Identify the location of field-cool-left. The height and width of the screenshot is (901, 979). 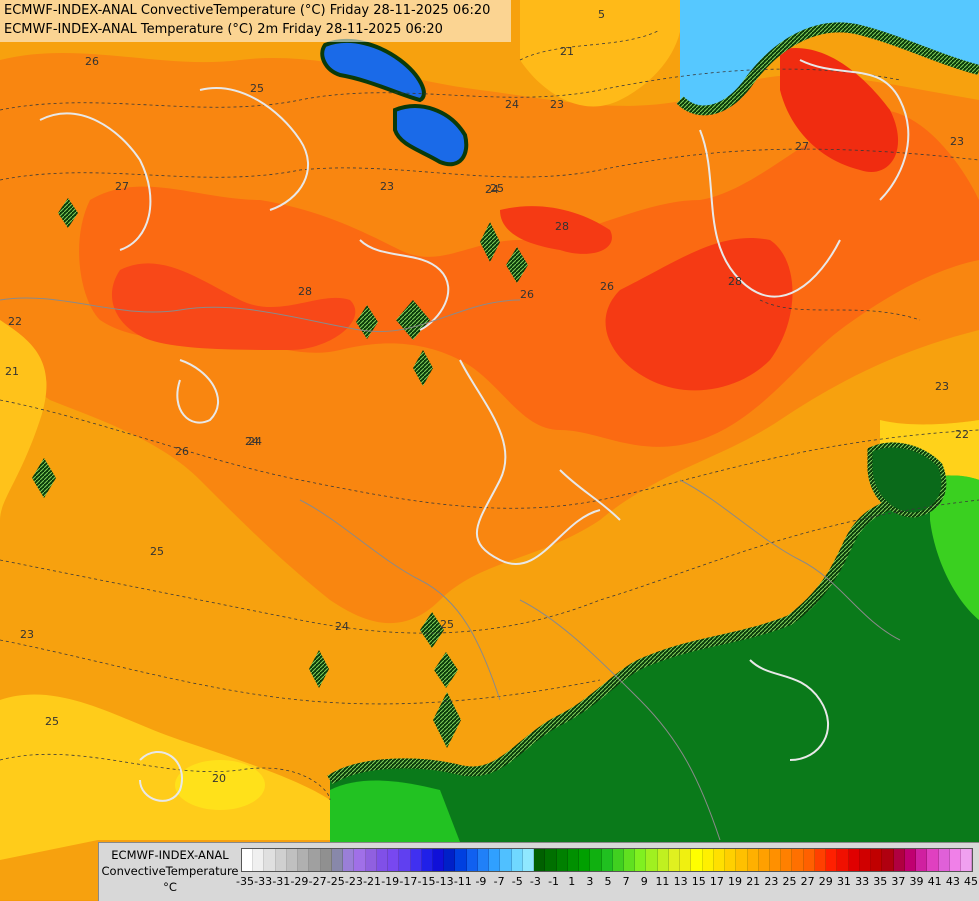
(23, 420).